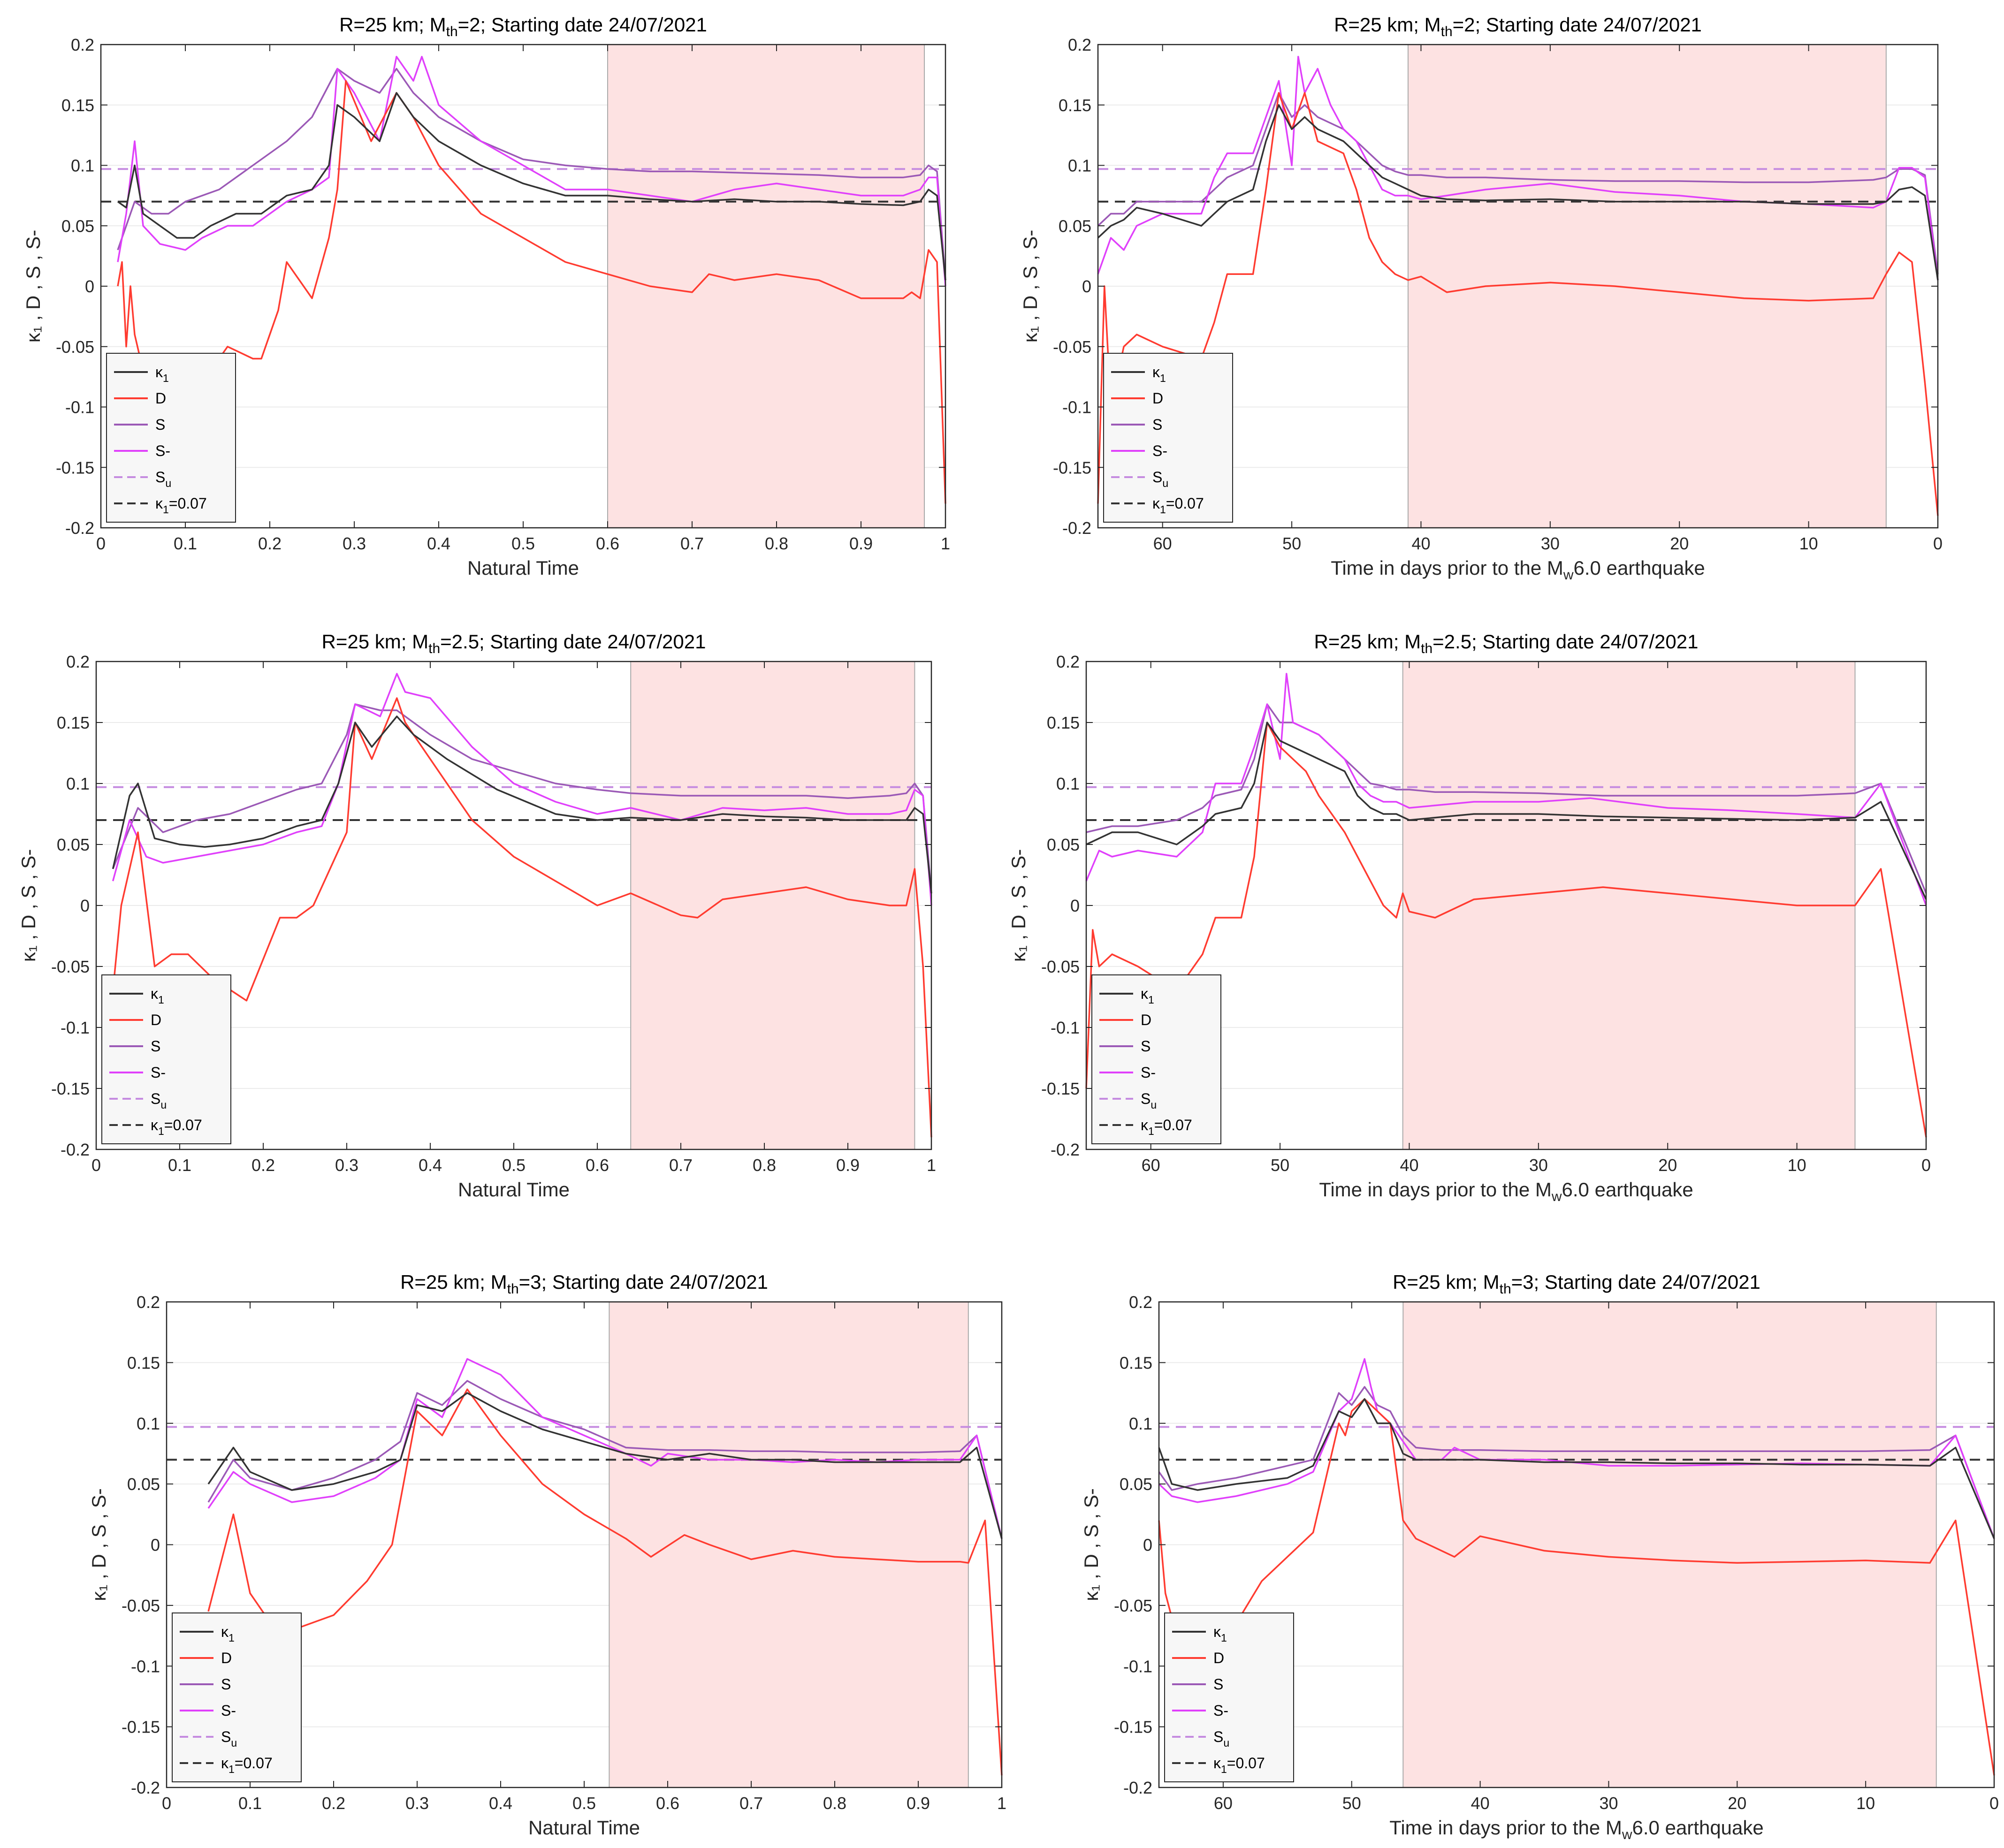  I want to click on x-tick-label: 0.6, so click(607, 544).